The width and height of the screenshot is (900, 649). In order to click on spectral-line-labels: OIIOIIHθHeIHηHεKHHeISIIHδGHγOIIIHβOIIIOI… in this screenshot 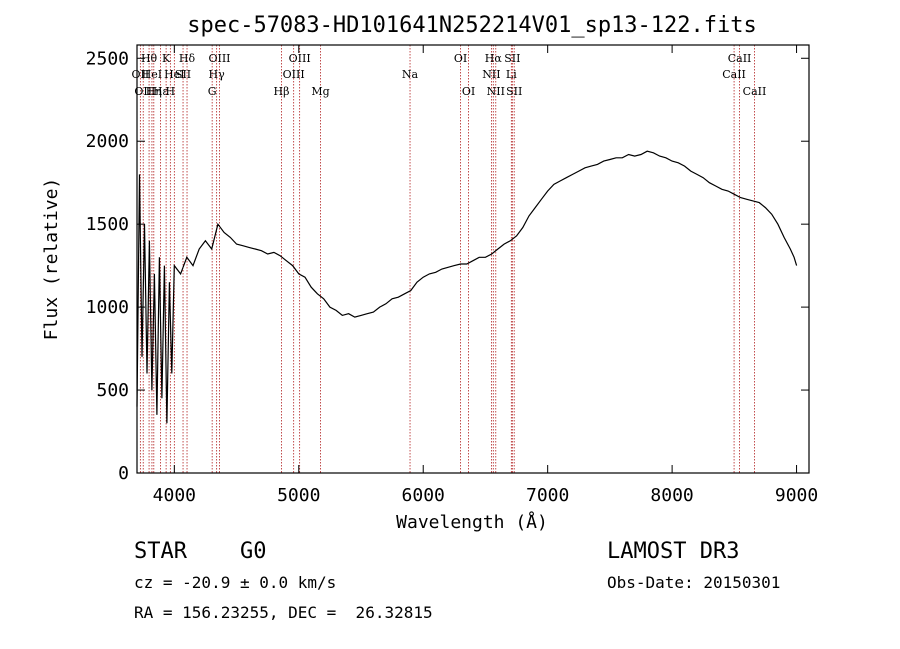, I will do `click(449, 75)`.